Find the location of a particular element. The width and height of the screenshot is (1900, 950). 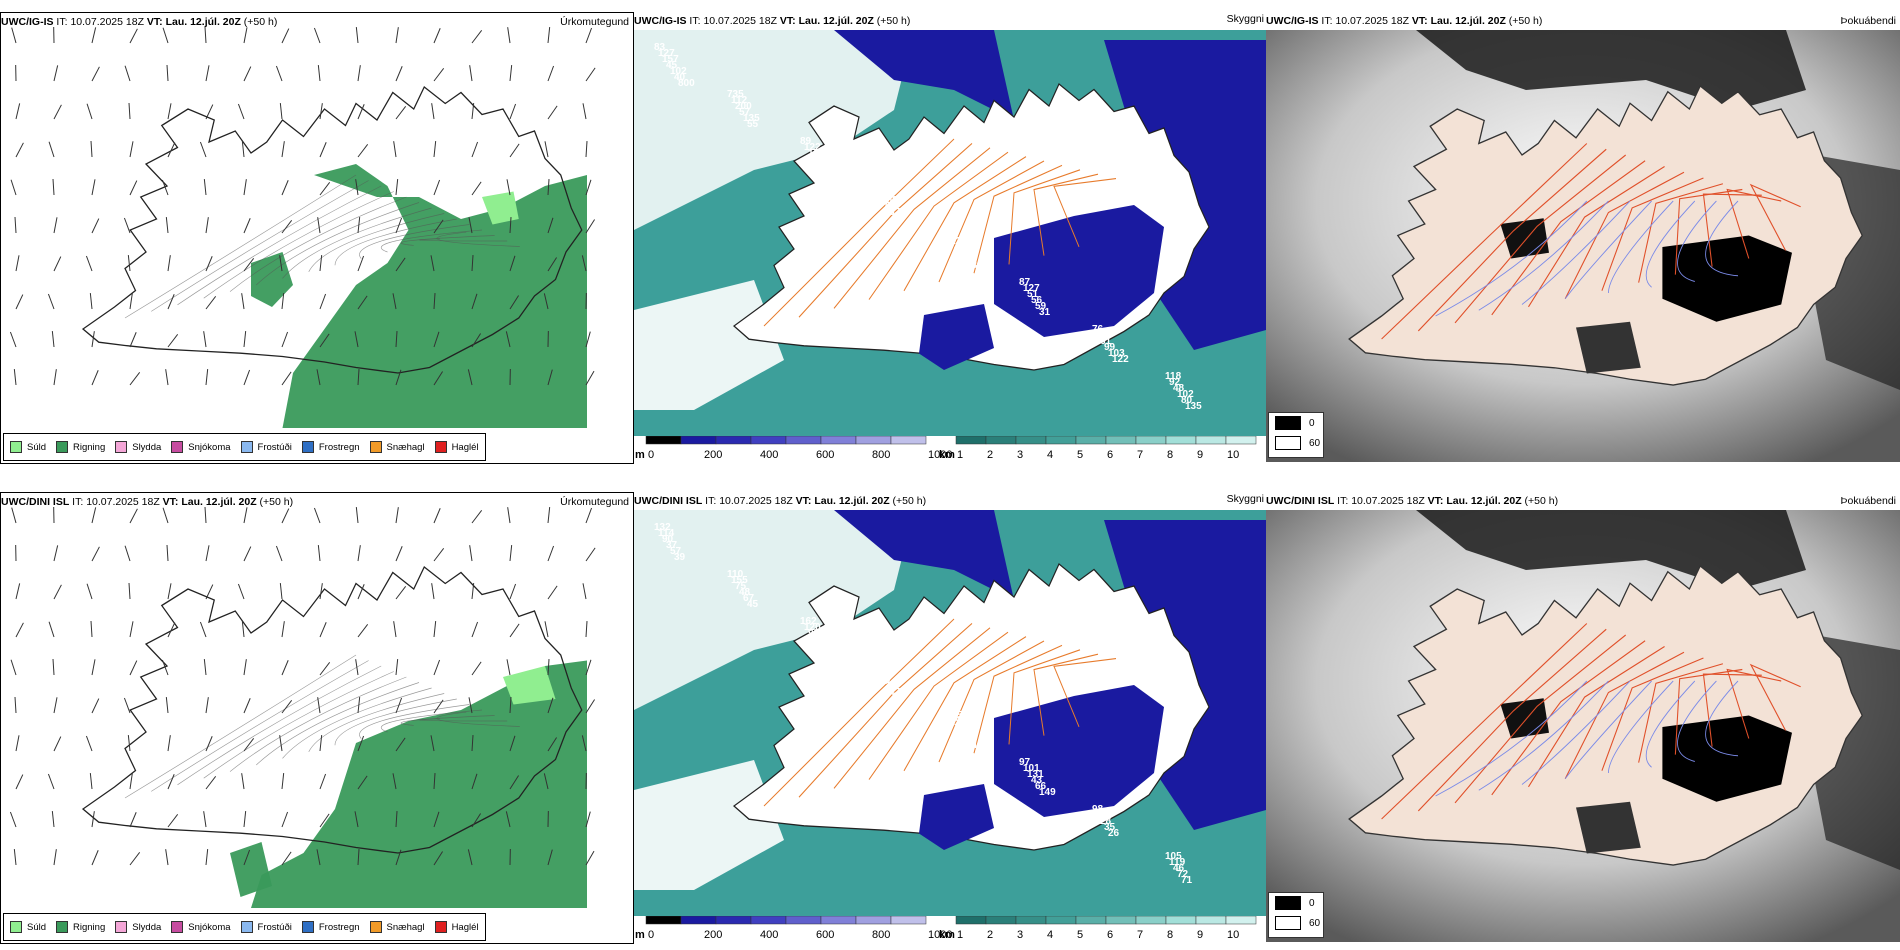

scale-tick: 6 is located at coordinates (1110, 935).